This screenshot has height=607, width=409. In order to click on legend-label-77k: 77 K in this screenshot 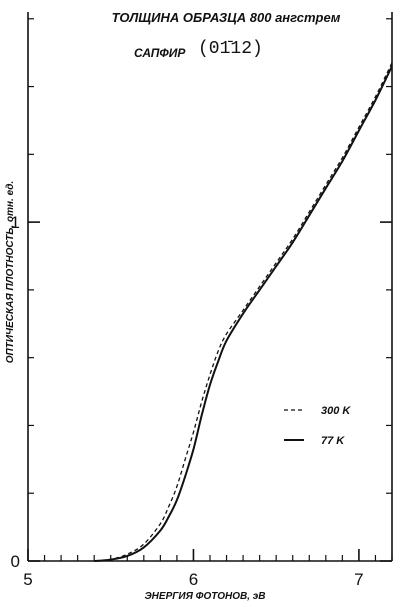, I will do `click(333, 441)`.